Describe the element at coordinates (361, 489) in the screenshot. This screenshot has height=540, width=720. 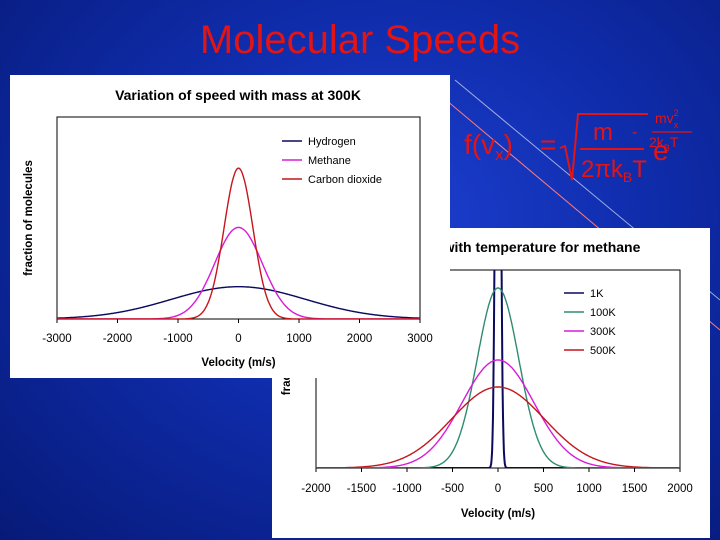
I see `x-tick-label: -1500` at that location.